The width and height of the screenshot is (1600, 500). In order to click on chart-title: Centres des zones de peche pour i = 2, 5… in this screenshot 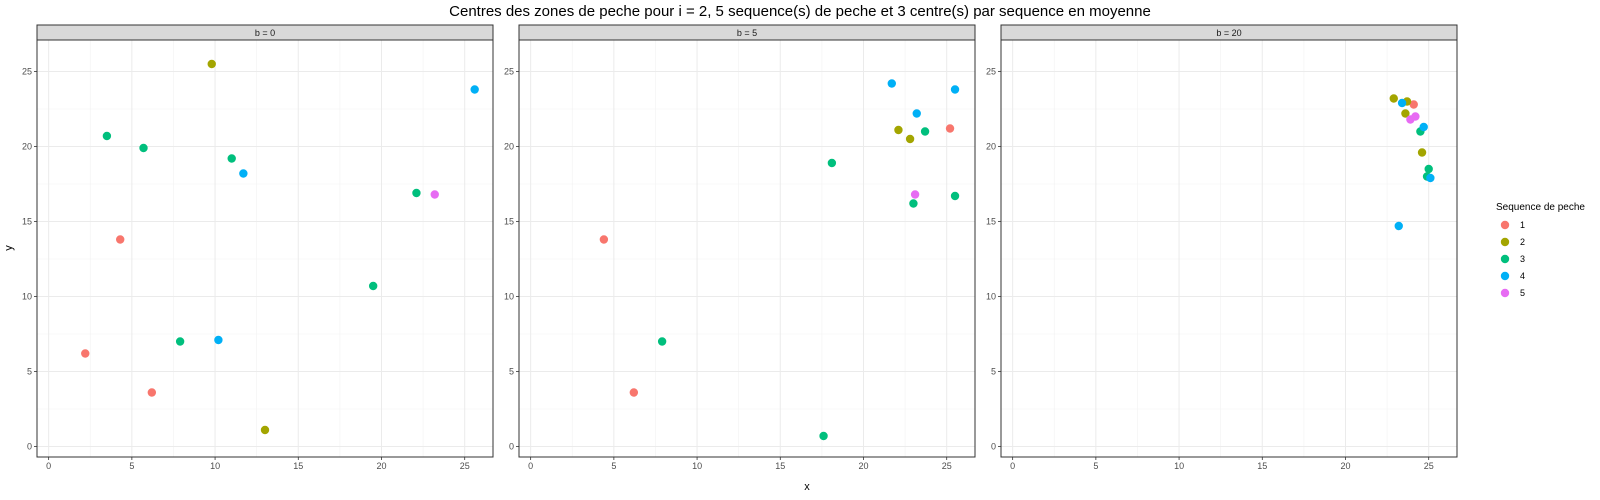, I will do `click(800, 11)`.